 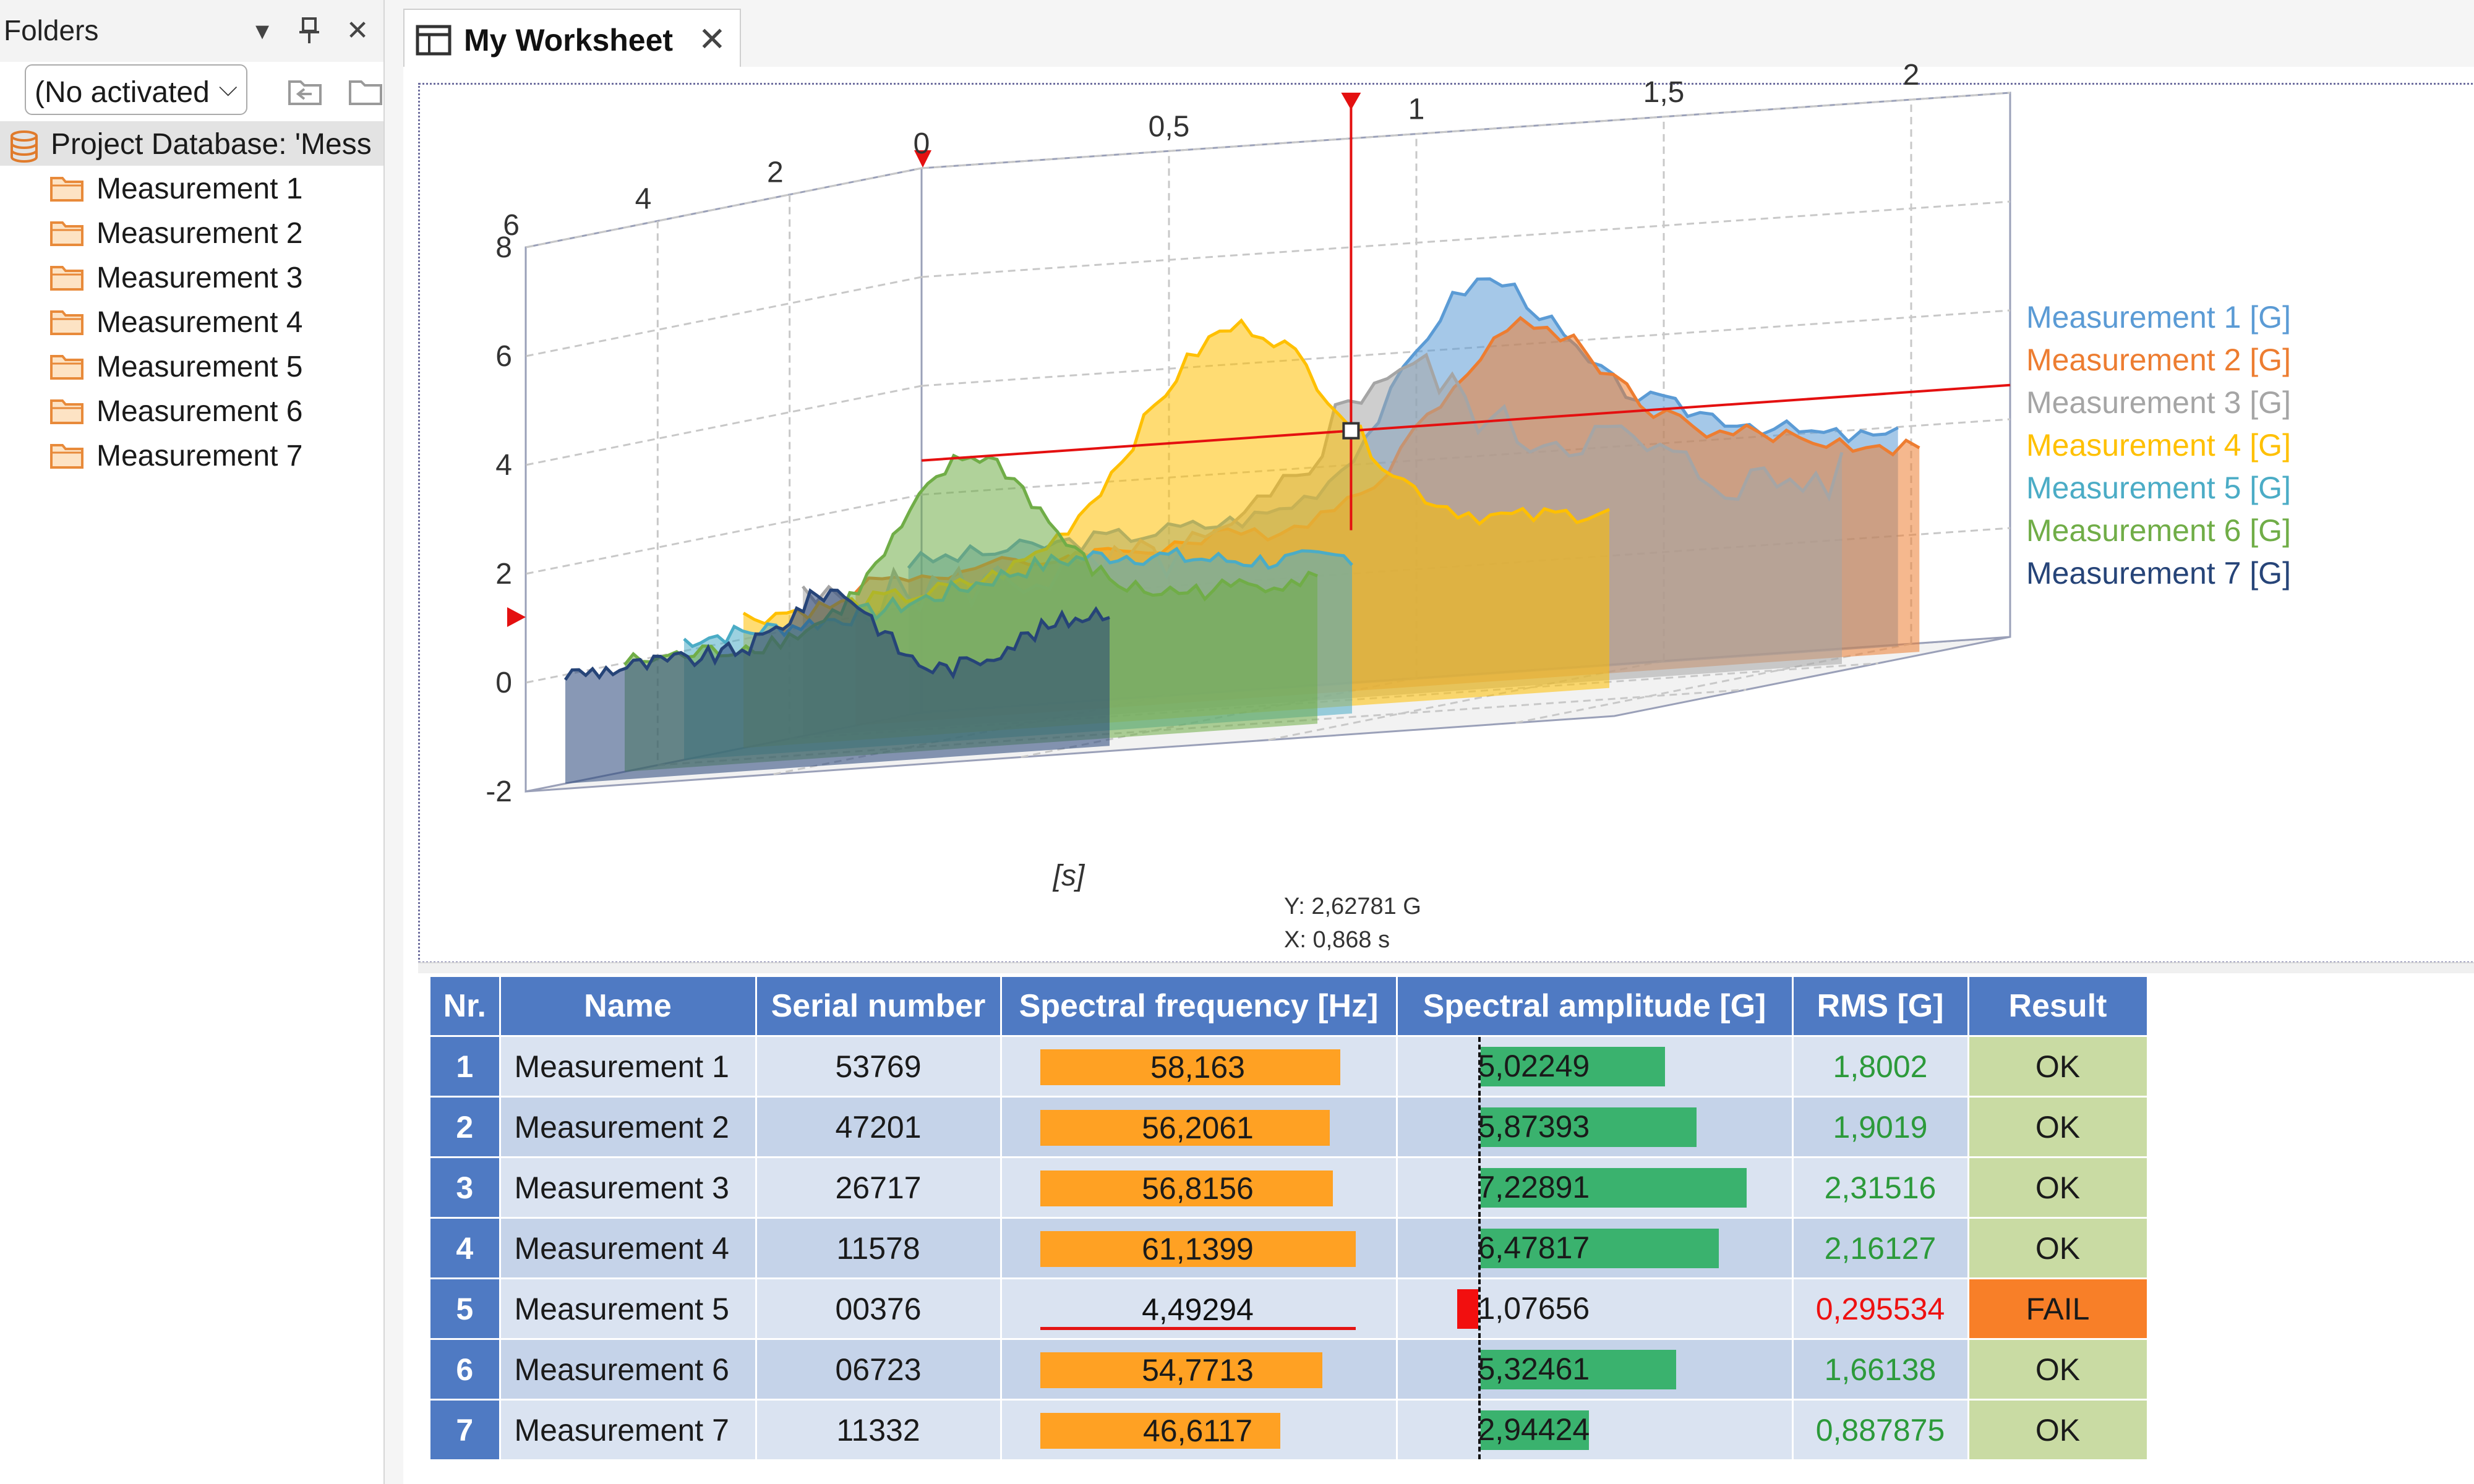 What do you see at coordinates (1197, 1431) in the screenshot?
I see `freq-value: 46,6117` at bounding box center [1197, 1431].